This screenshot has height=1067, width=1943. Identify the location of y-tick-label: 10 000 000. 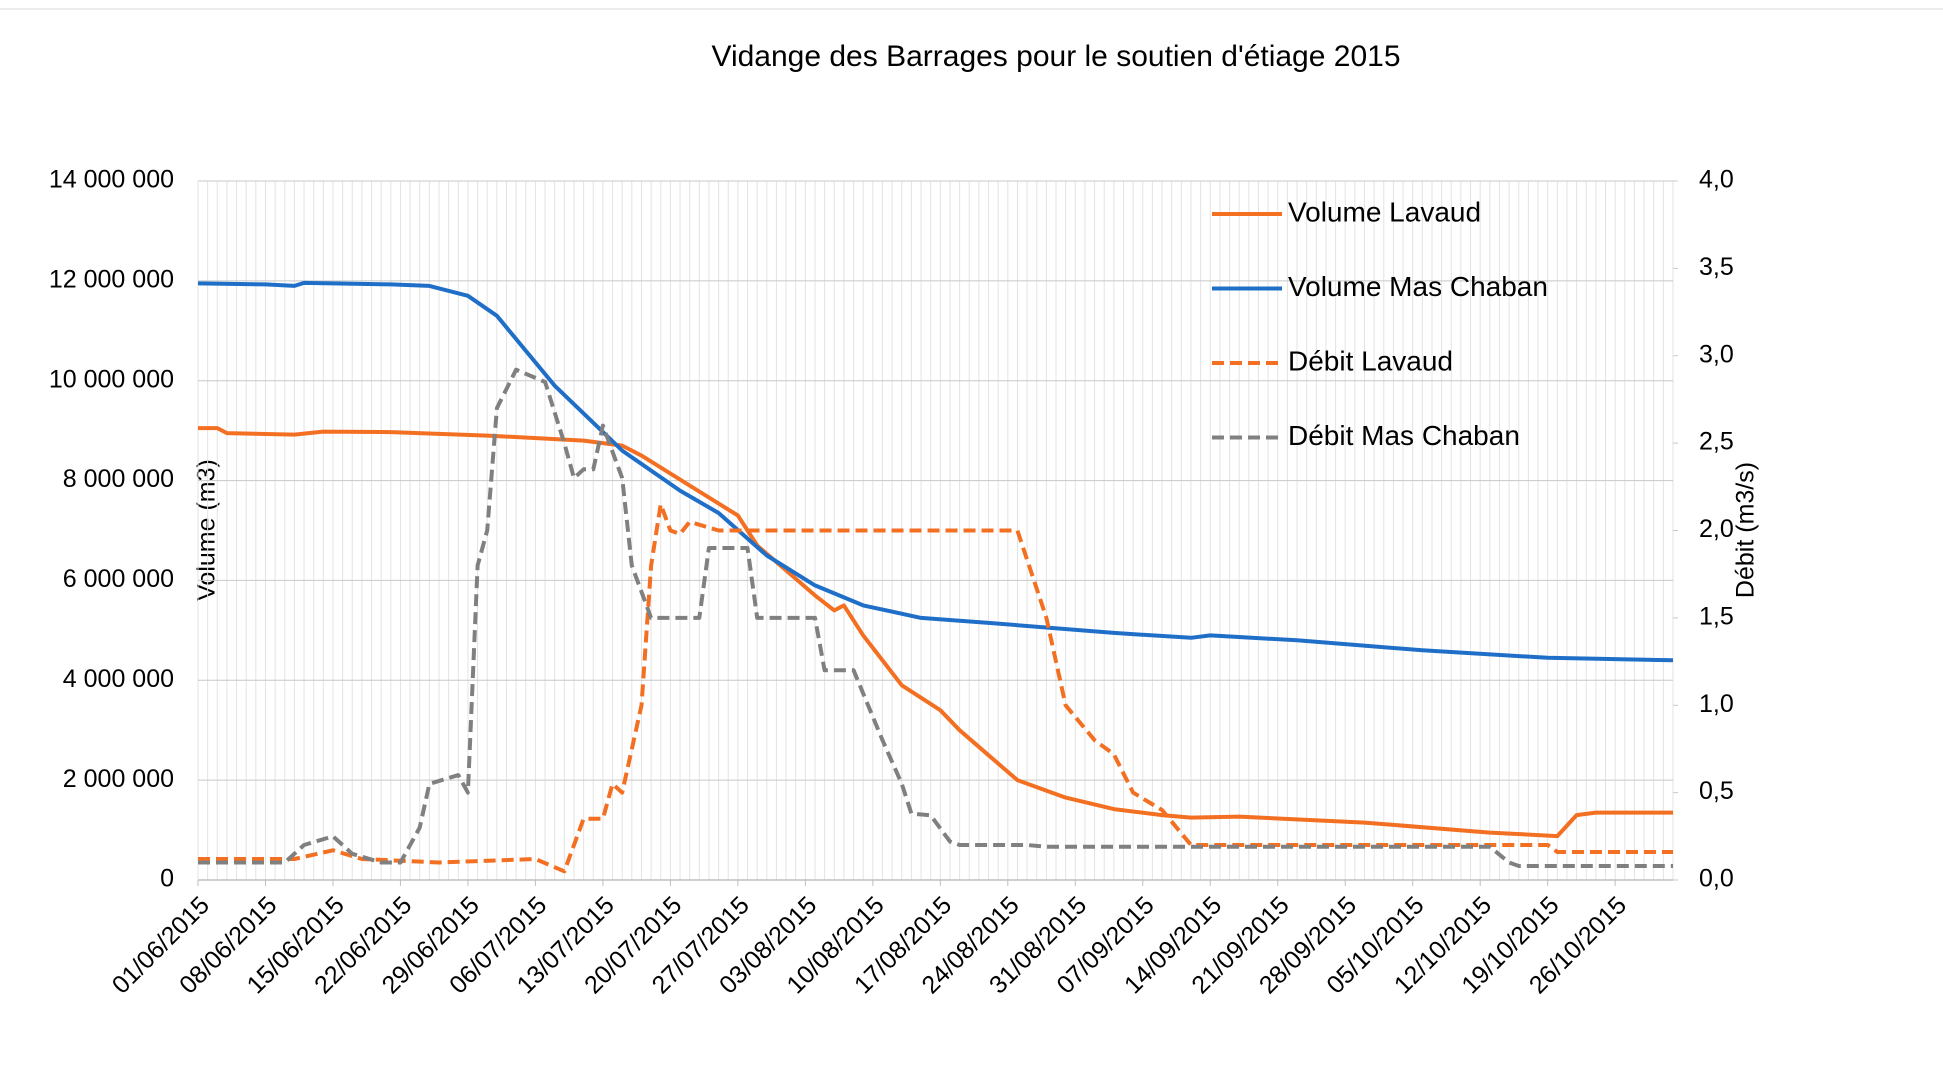
(111, 379).